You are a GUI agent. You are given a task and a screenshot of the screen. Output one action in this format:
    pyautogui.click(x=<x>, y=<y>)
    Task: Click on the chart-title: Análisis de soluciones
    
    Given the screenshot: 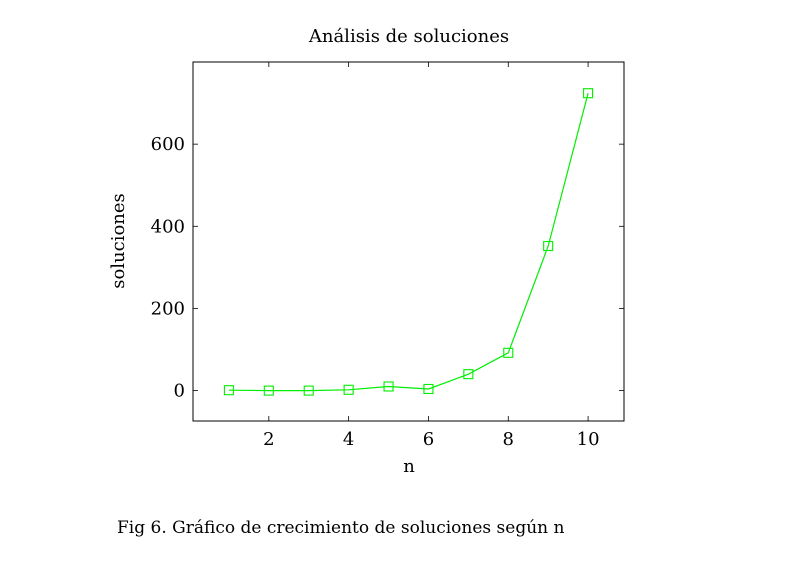 What is the action you would take?
    pyautogui.click(x=408, y=36)
    